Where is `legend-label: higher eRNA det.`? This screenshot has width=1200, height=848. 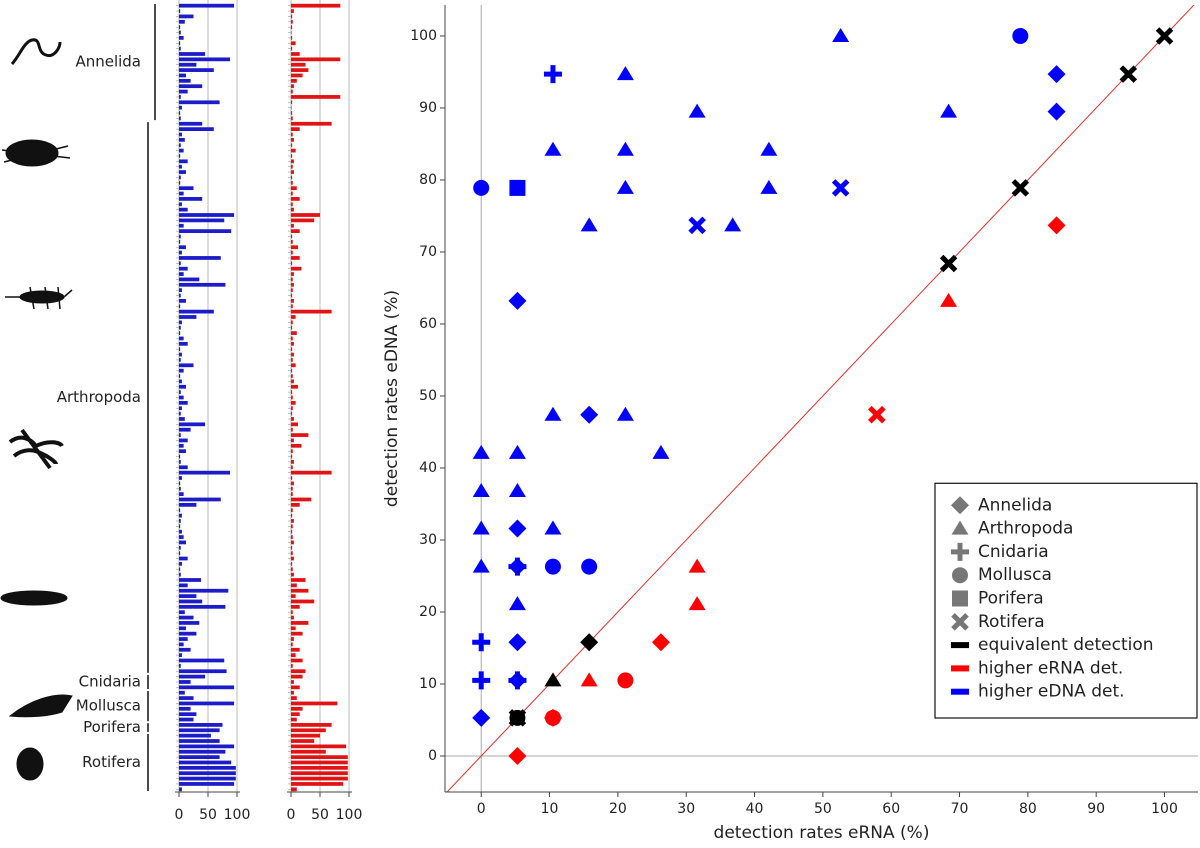 legend-label: higher eRNA det. is located at coordinates (1050, 668).